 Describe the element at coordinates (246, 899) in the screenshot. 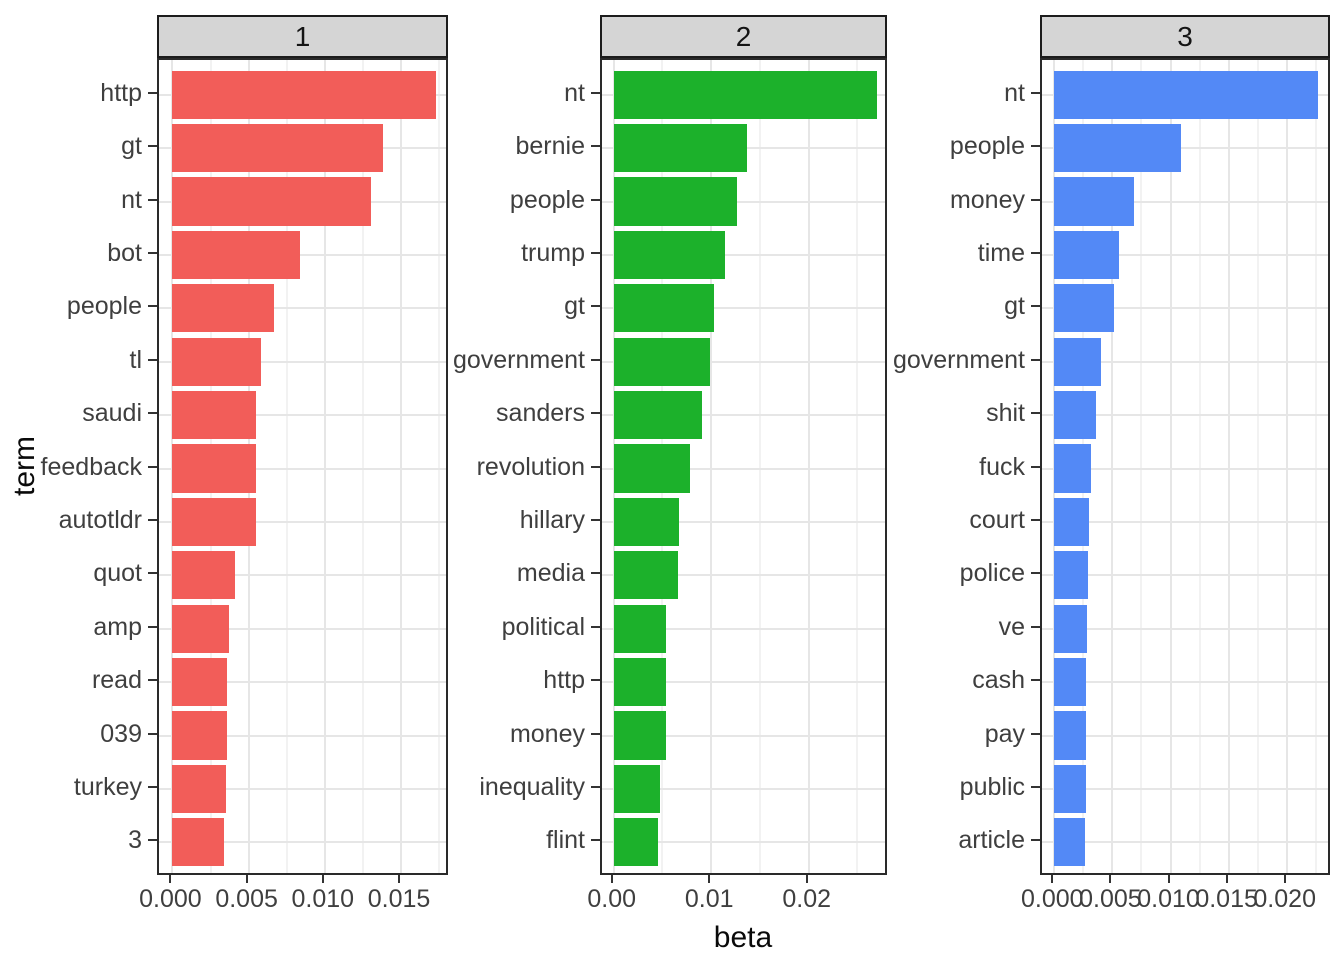

I see `x-tick-label: 0.005` at that location.